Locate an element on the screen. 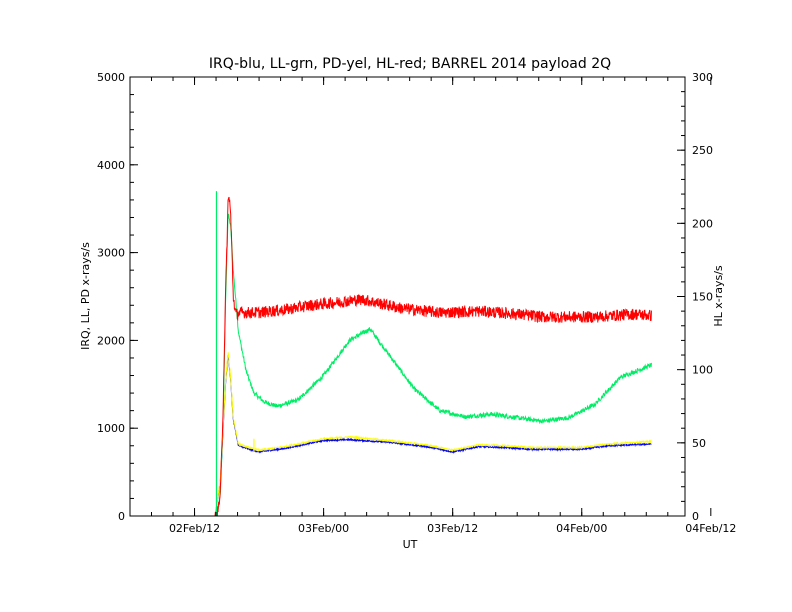 This screenshot has width=792, height=612. y2-tick-label: 0 is located at coordinates (695, 516).